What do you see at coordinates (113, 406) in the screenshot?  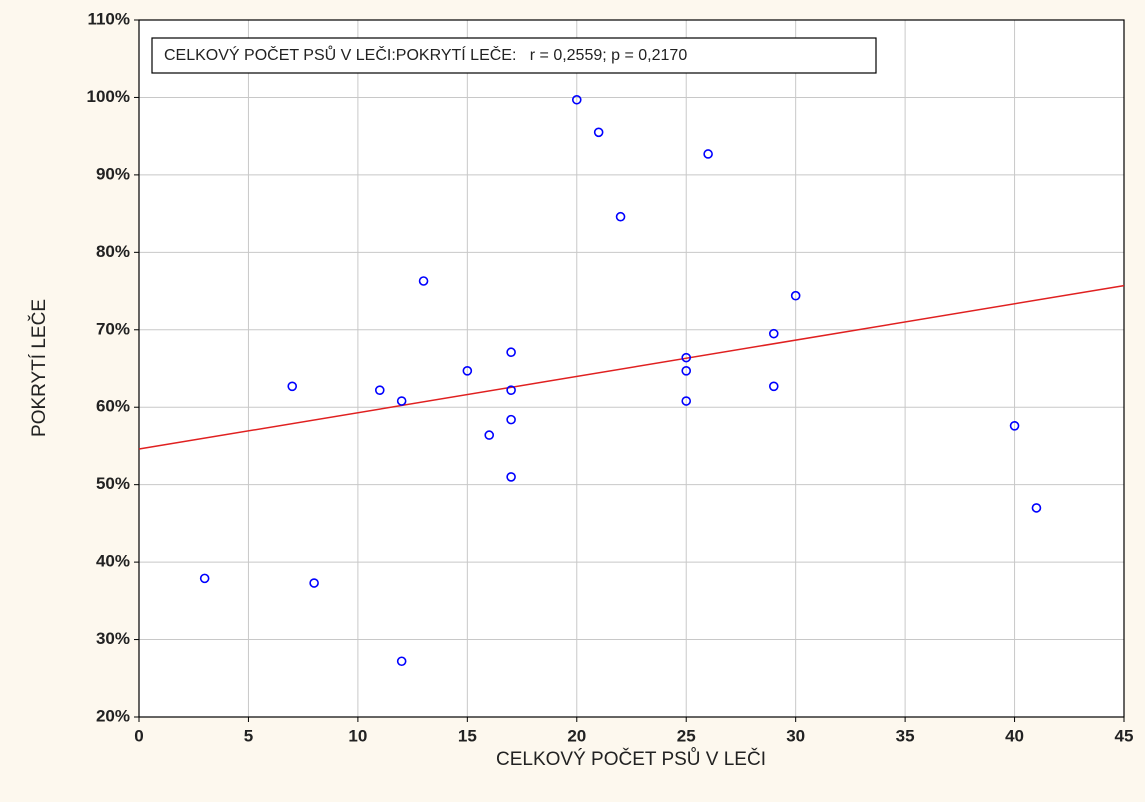 I see `y-tick-label: 60%` at bounding box center [113, 406].